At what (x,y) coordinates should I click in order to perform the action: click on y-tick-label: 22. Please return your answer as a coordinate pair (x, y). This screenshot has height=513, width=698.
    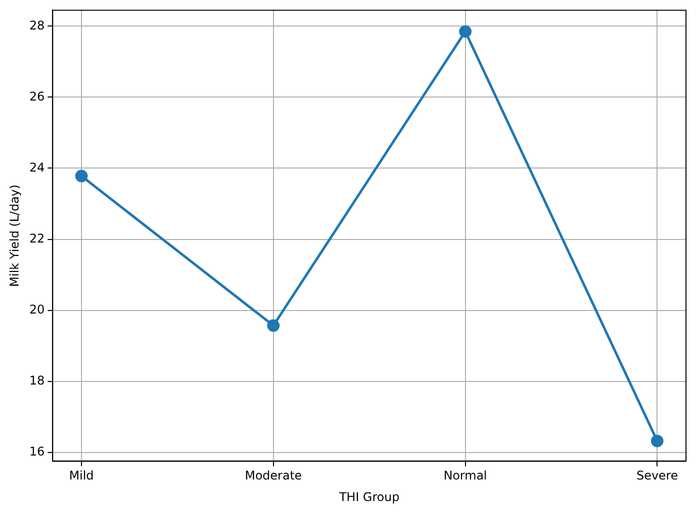
    Looking at the image, I should click on (37, 238).